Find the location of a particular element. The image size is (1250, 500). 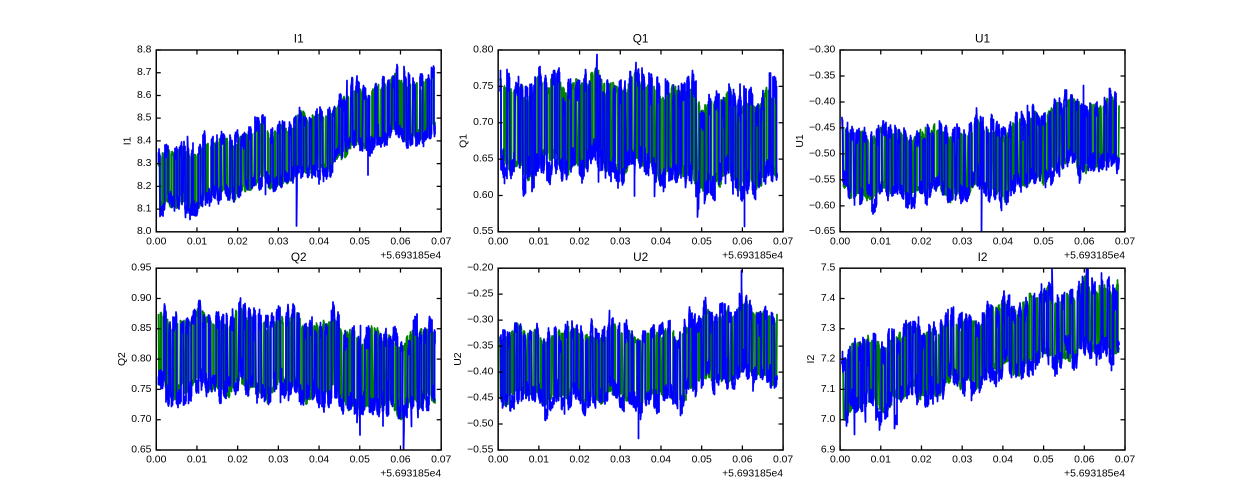

svg-text: 8.1 is located at coordinates (144, 208).